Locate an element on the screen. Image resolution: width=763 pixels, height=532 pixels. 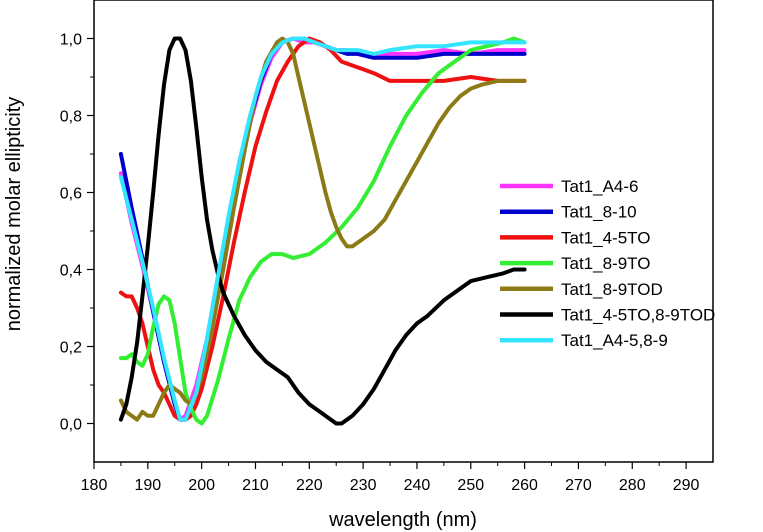
y-tick-label: 0,4 is located at coordinates (71, 271).